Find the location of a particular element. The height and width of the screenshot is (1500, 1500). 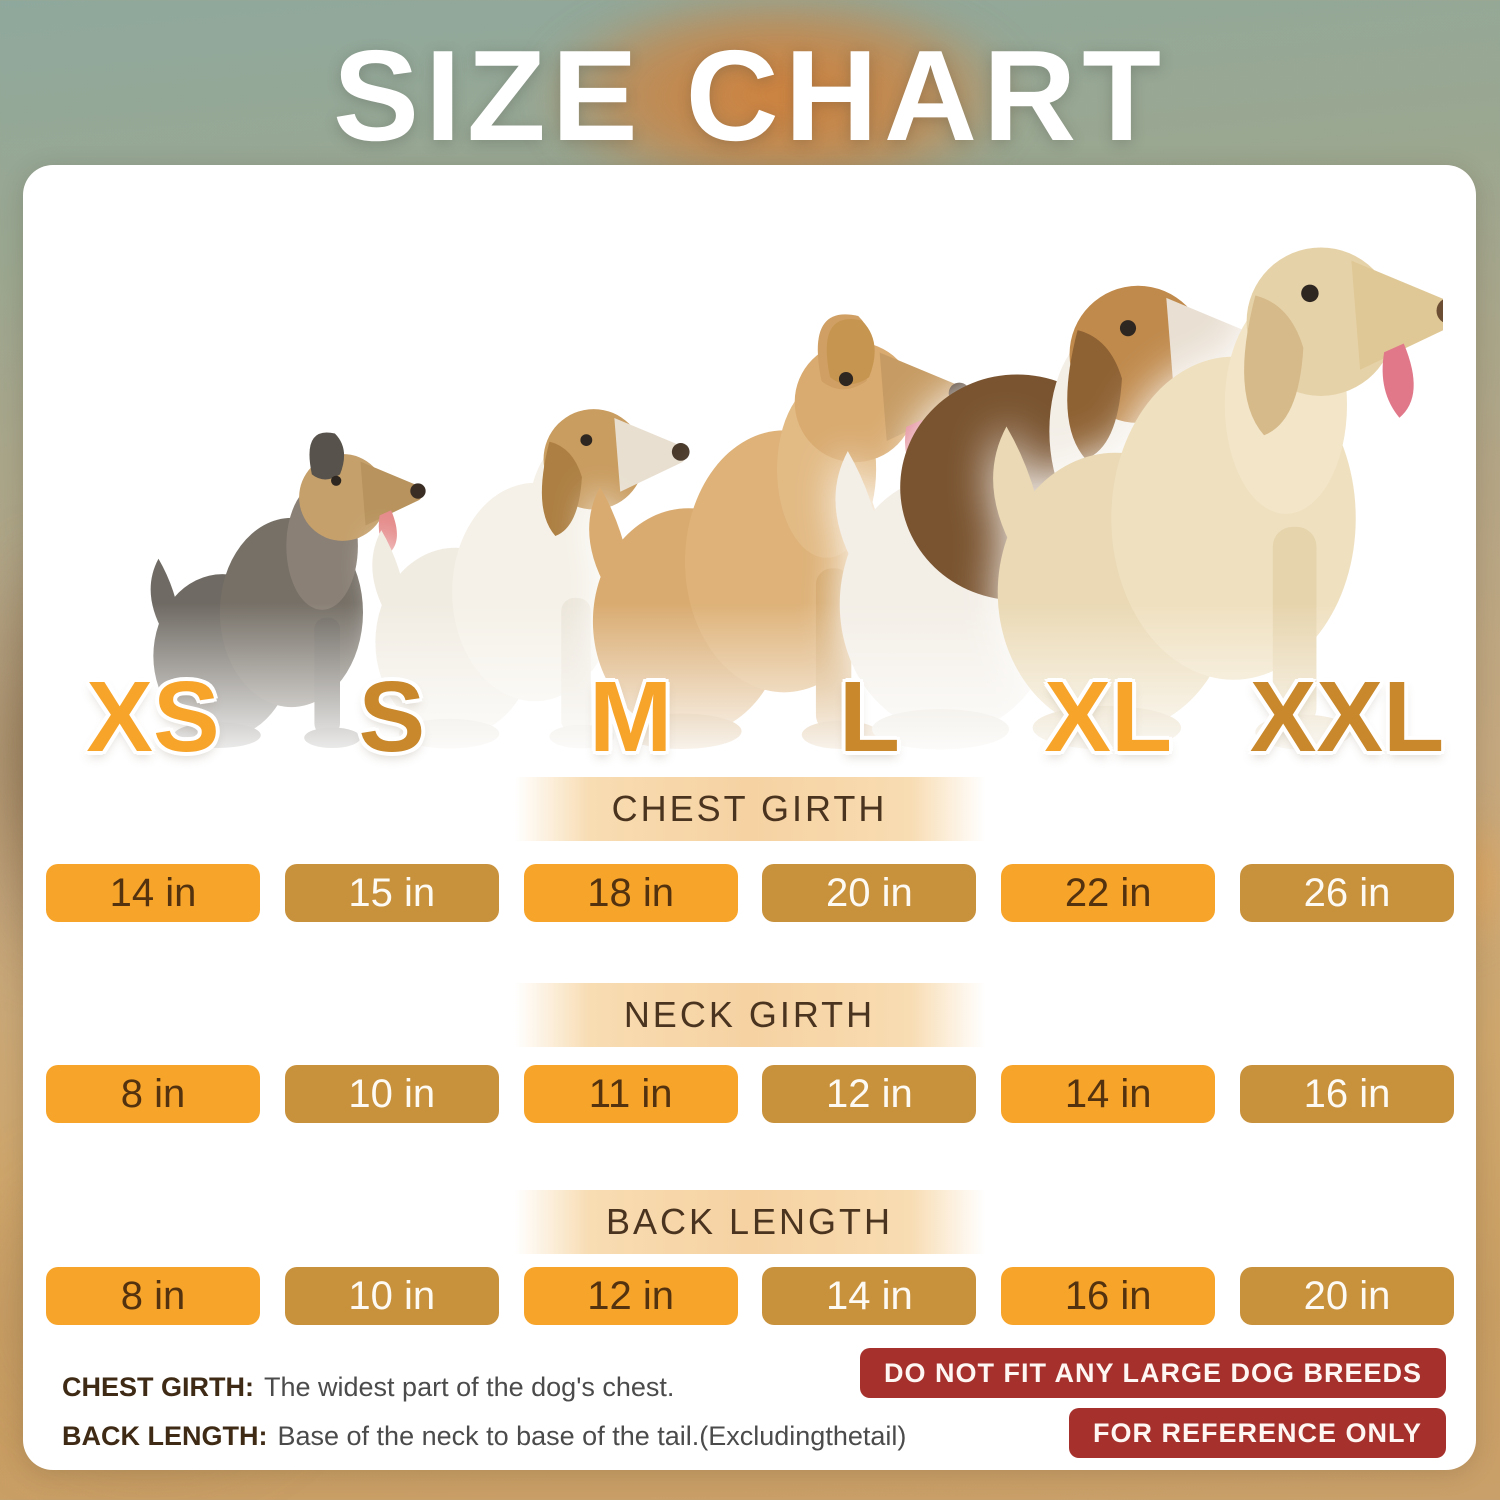

back-length-values-row: 8 in 10 in 12 in 14 in 16 in 20 in is located at coordinates (750, 1296).